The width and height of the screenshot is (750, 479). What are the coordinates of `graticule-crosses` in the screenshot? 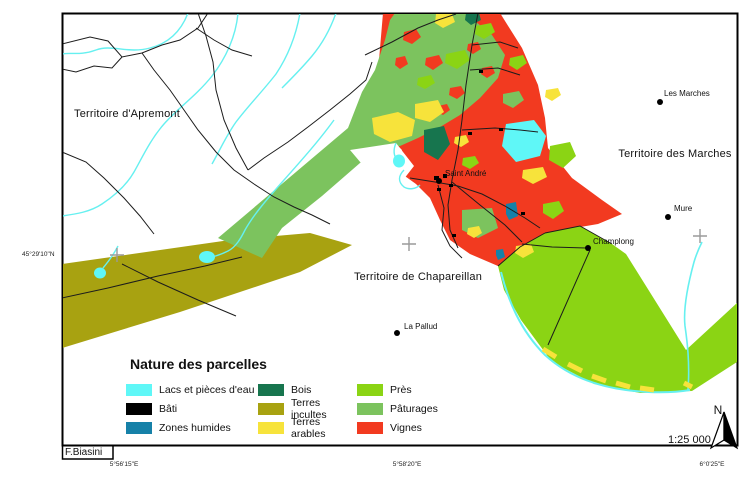 It's located at (408, 245).